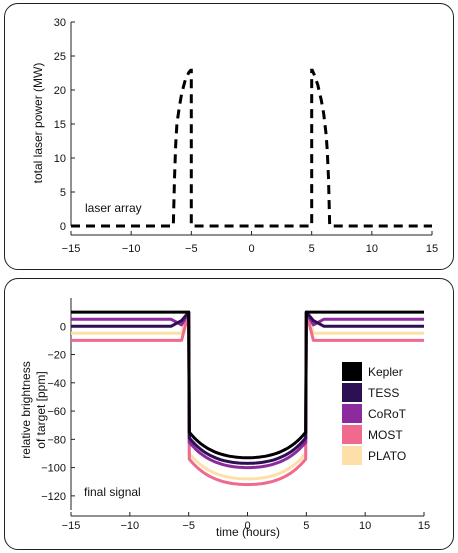 This screenshot has height=553, width=458. What do you see at coordinates (60, 159) in the screenshot?
I see `top-y-tick-label: 10` at bounding box center [60, 159].